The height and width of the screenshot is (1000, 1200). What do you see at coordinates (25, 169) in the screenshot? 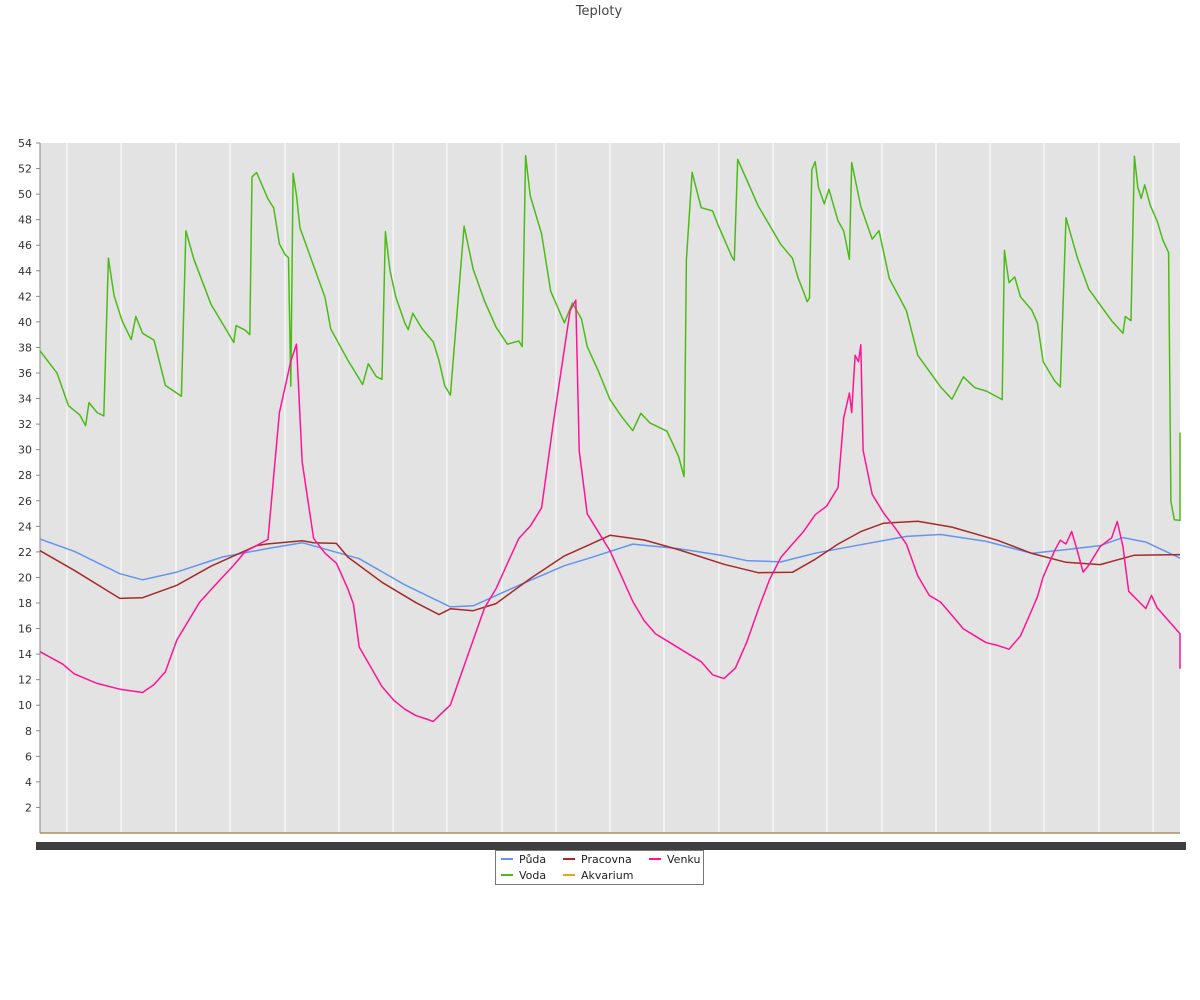
I see `y-tick-label-52: 52` at bounding box center [25, 169].